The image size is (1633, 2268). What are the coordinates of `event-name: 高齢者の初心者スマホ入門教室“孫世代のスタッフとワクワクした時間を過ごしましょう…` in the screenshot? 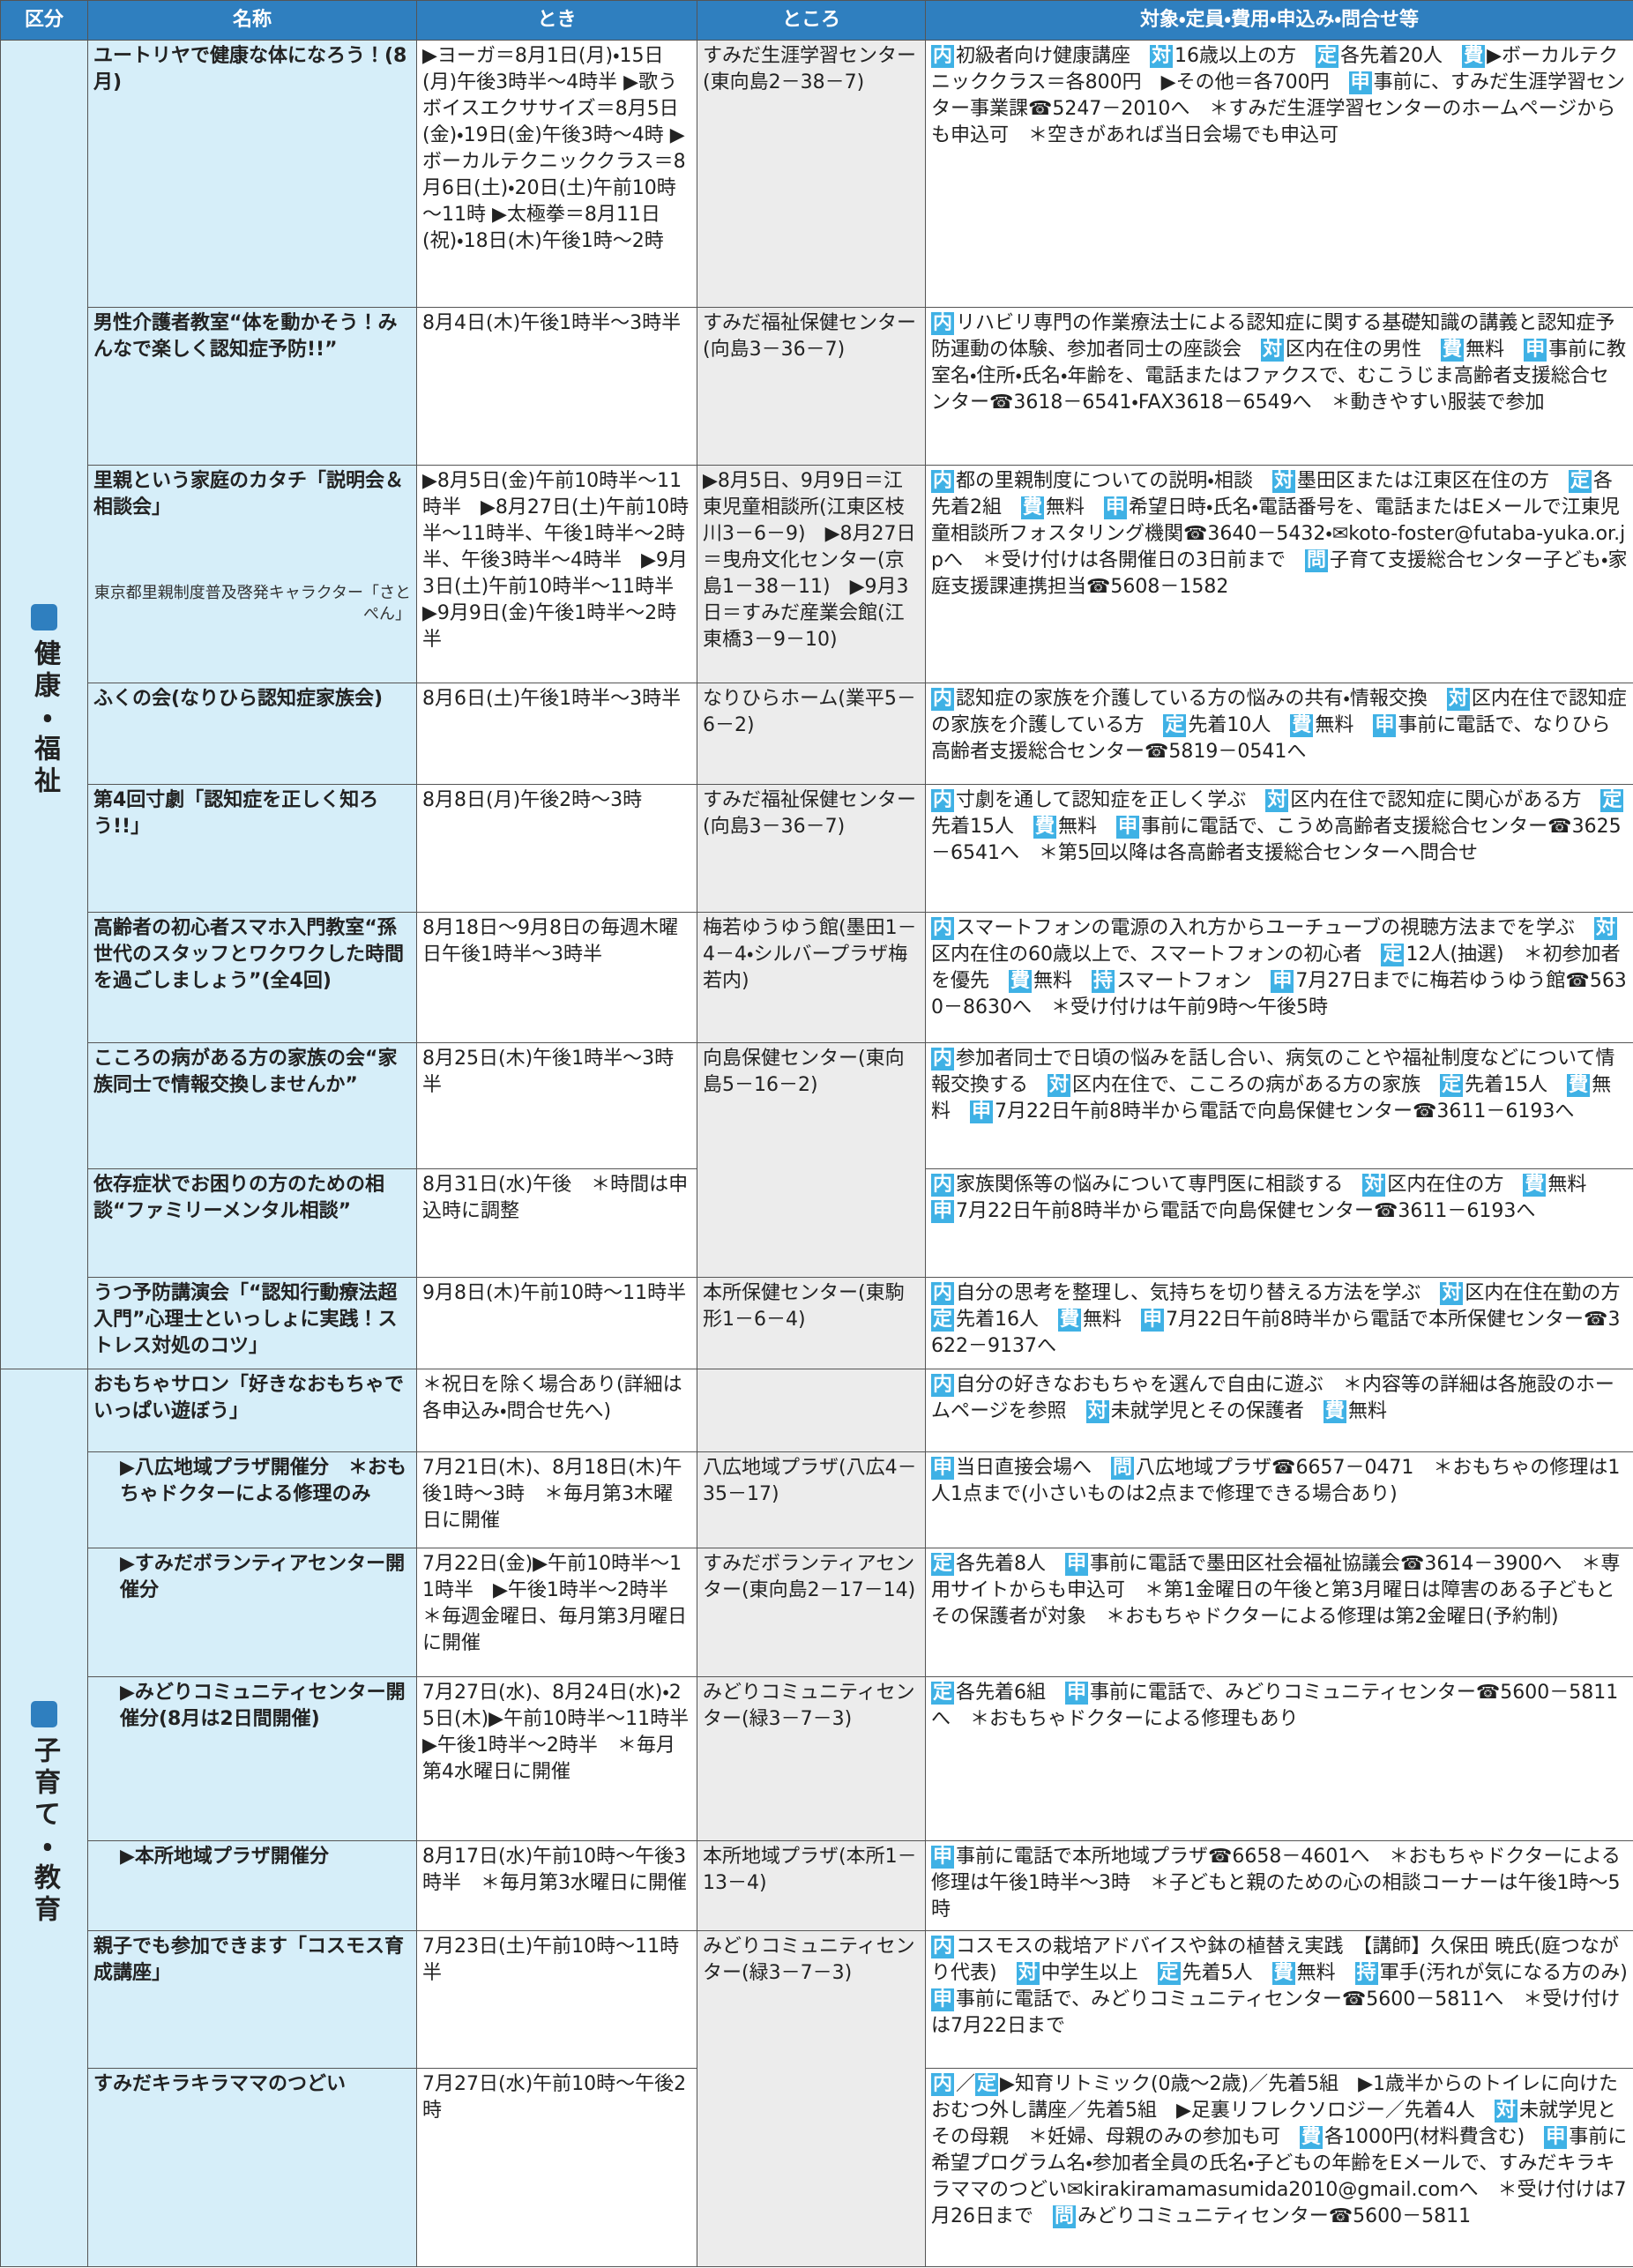 It's located at (249, 954).